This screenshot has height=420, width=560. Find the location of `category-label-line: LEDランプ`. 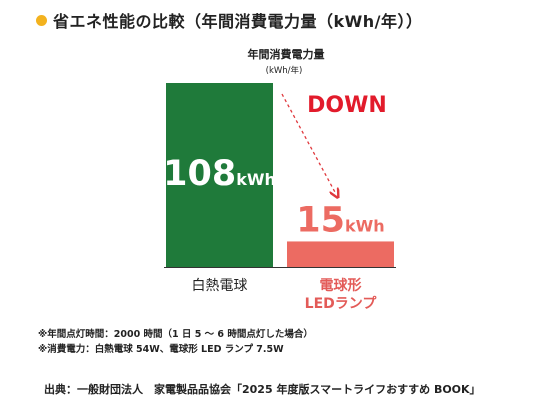

category-label-line: LEDランプ is located at coordinates (341, 304).